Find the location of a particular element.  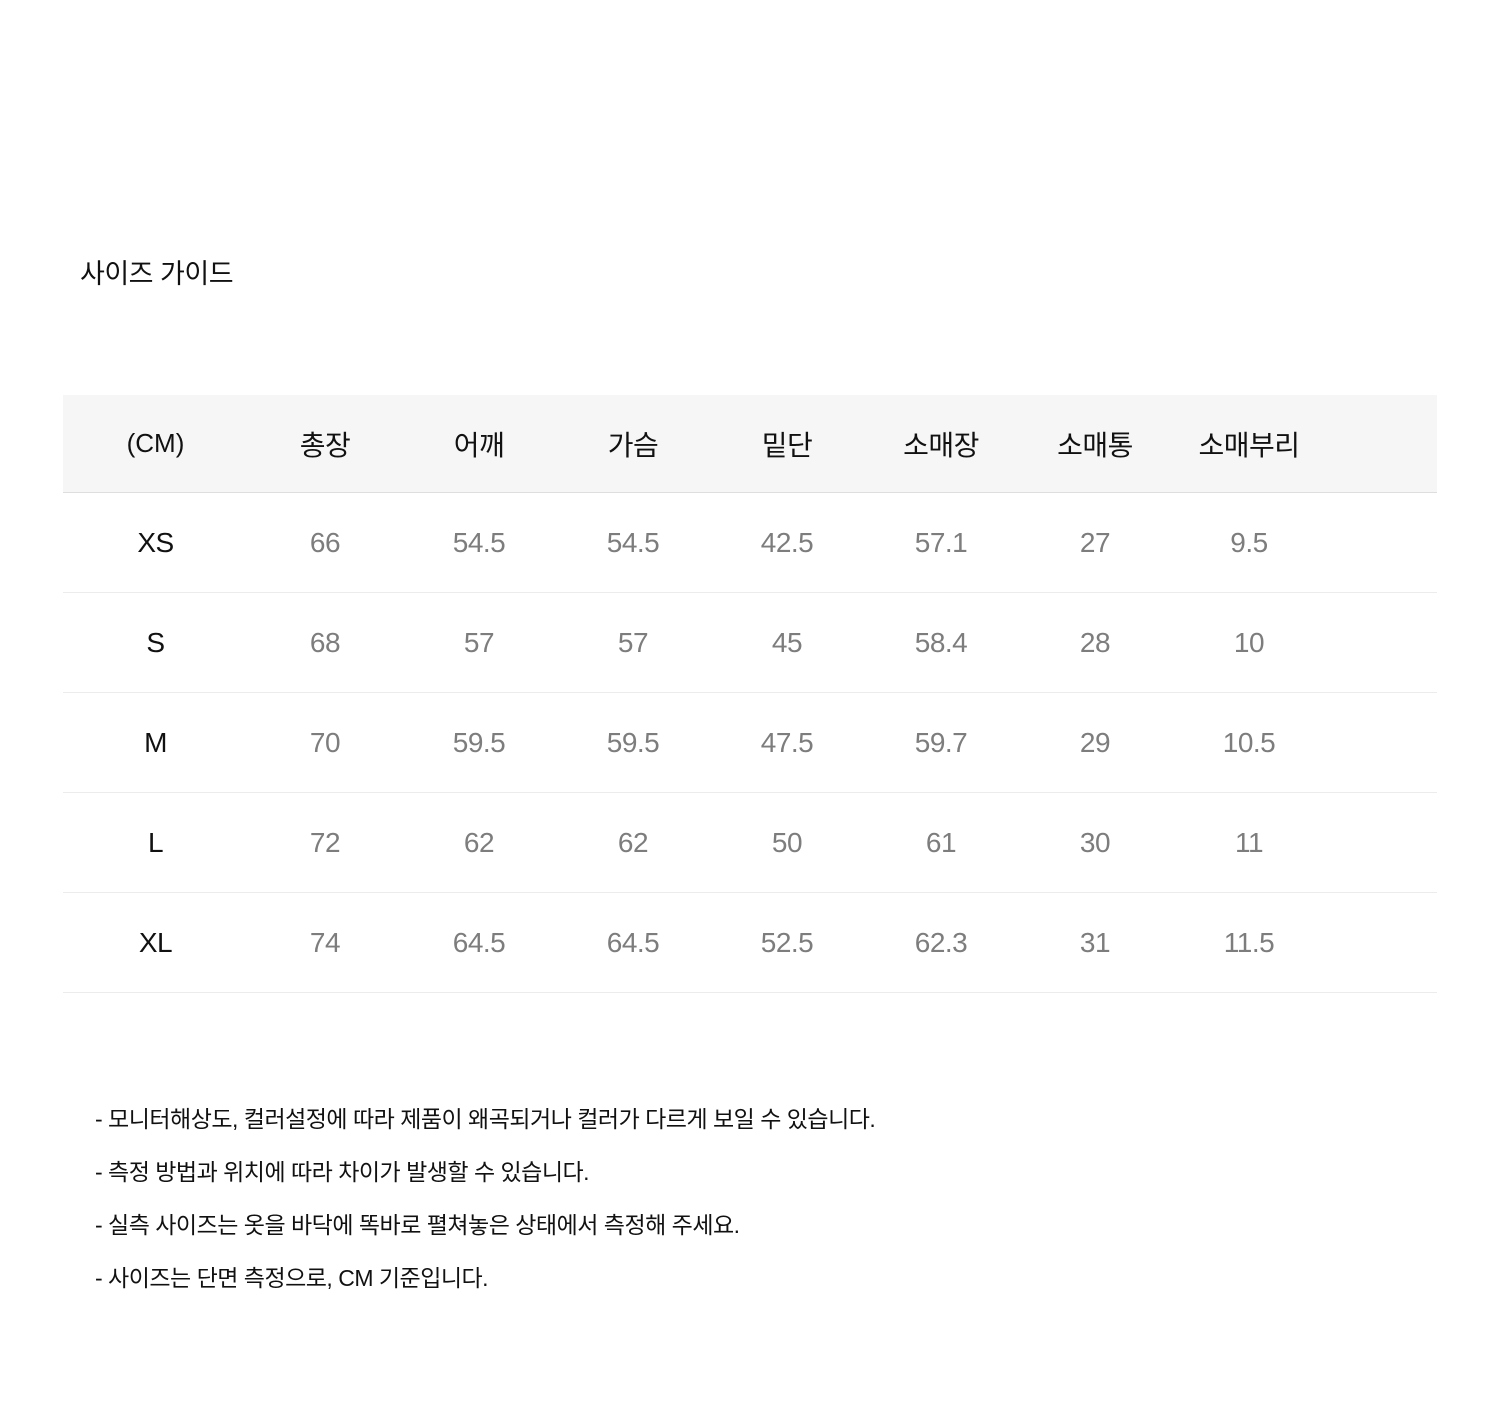

value-cell: 47.5 is located at coordinates (787, 742).